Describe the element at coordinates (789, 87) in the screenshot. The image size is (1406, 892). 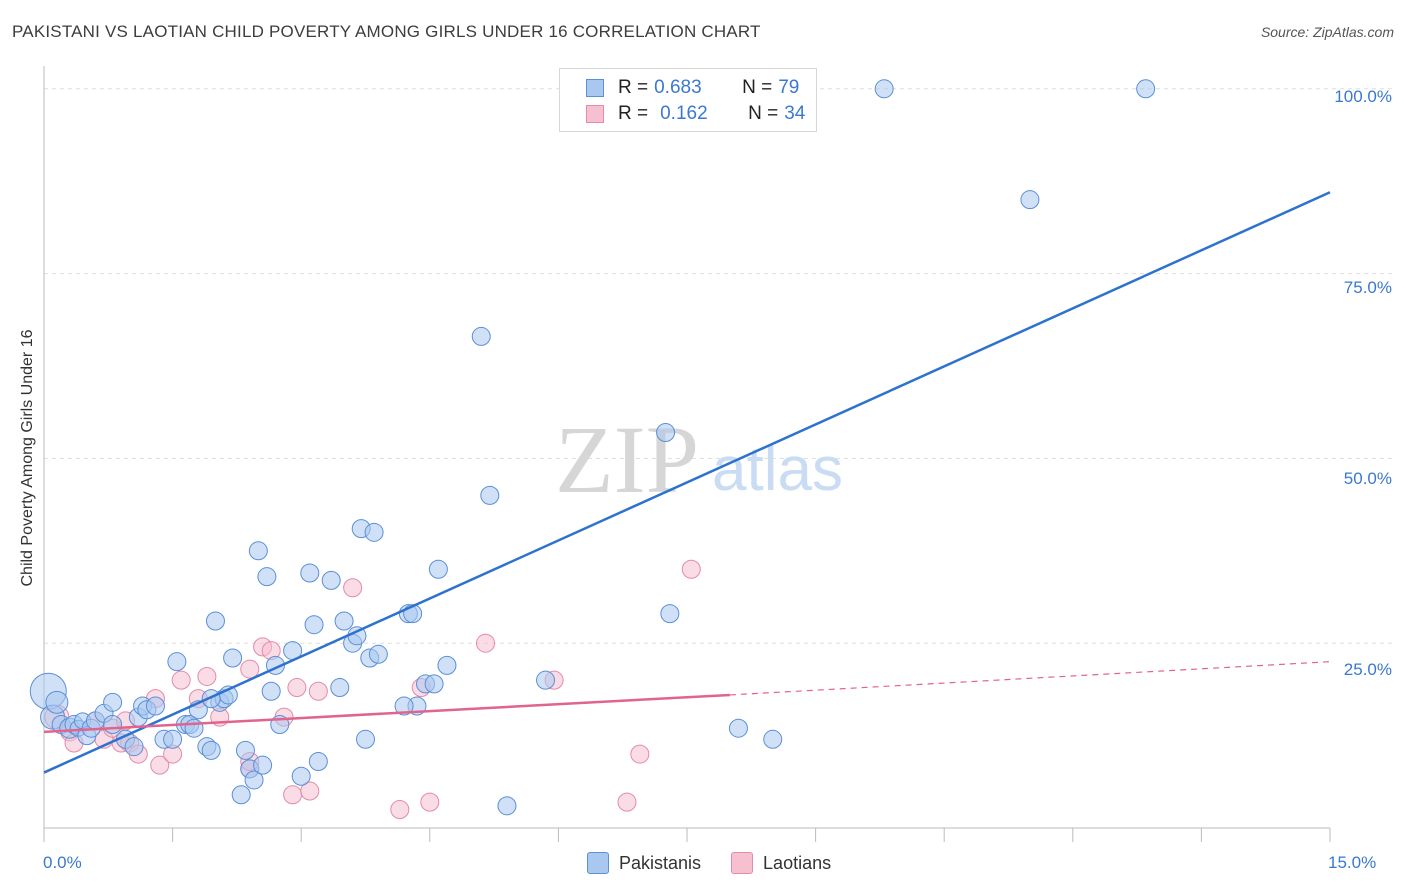
I see `n-value: 79` at that location.